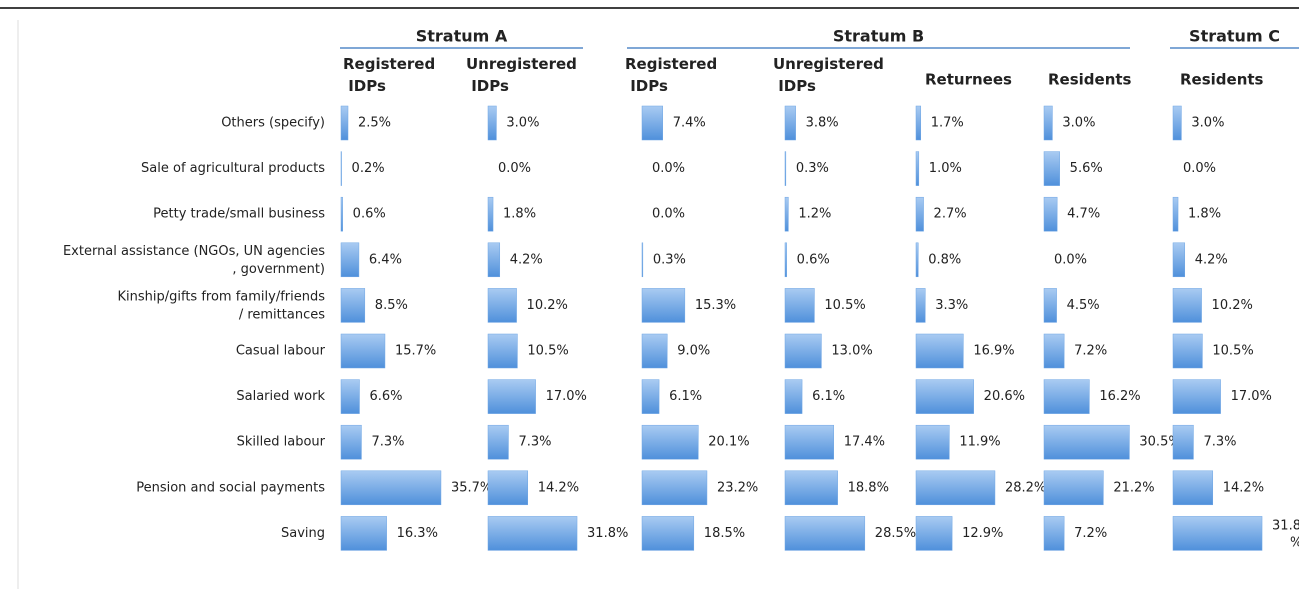 The width and height of the screenshot is (1299, 589). Describe the element at coordinates (950, 214) in the screenshot. I see `value-label: 2.7%` at that location.